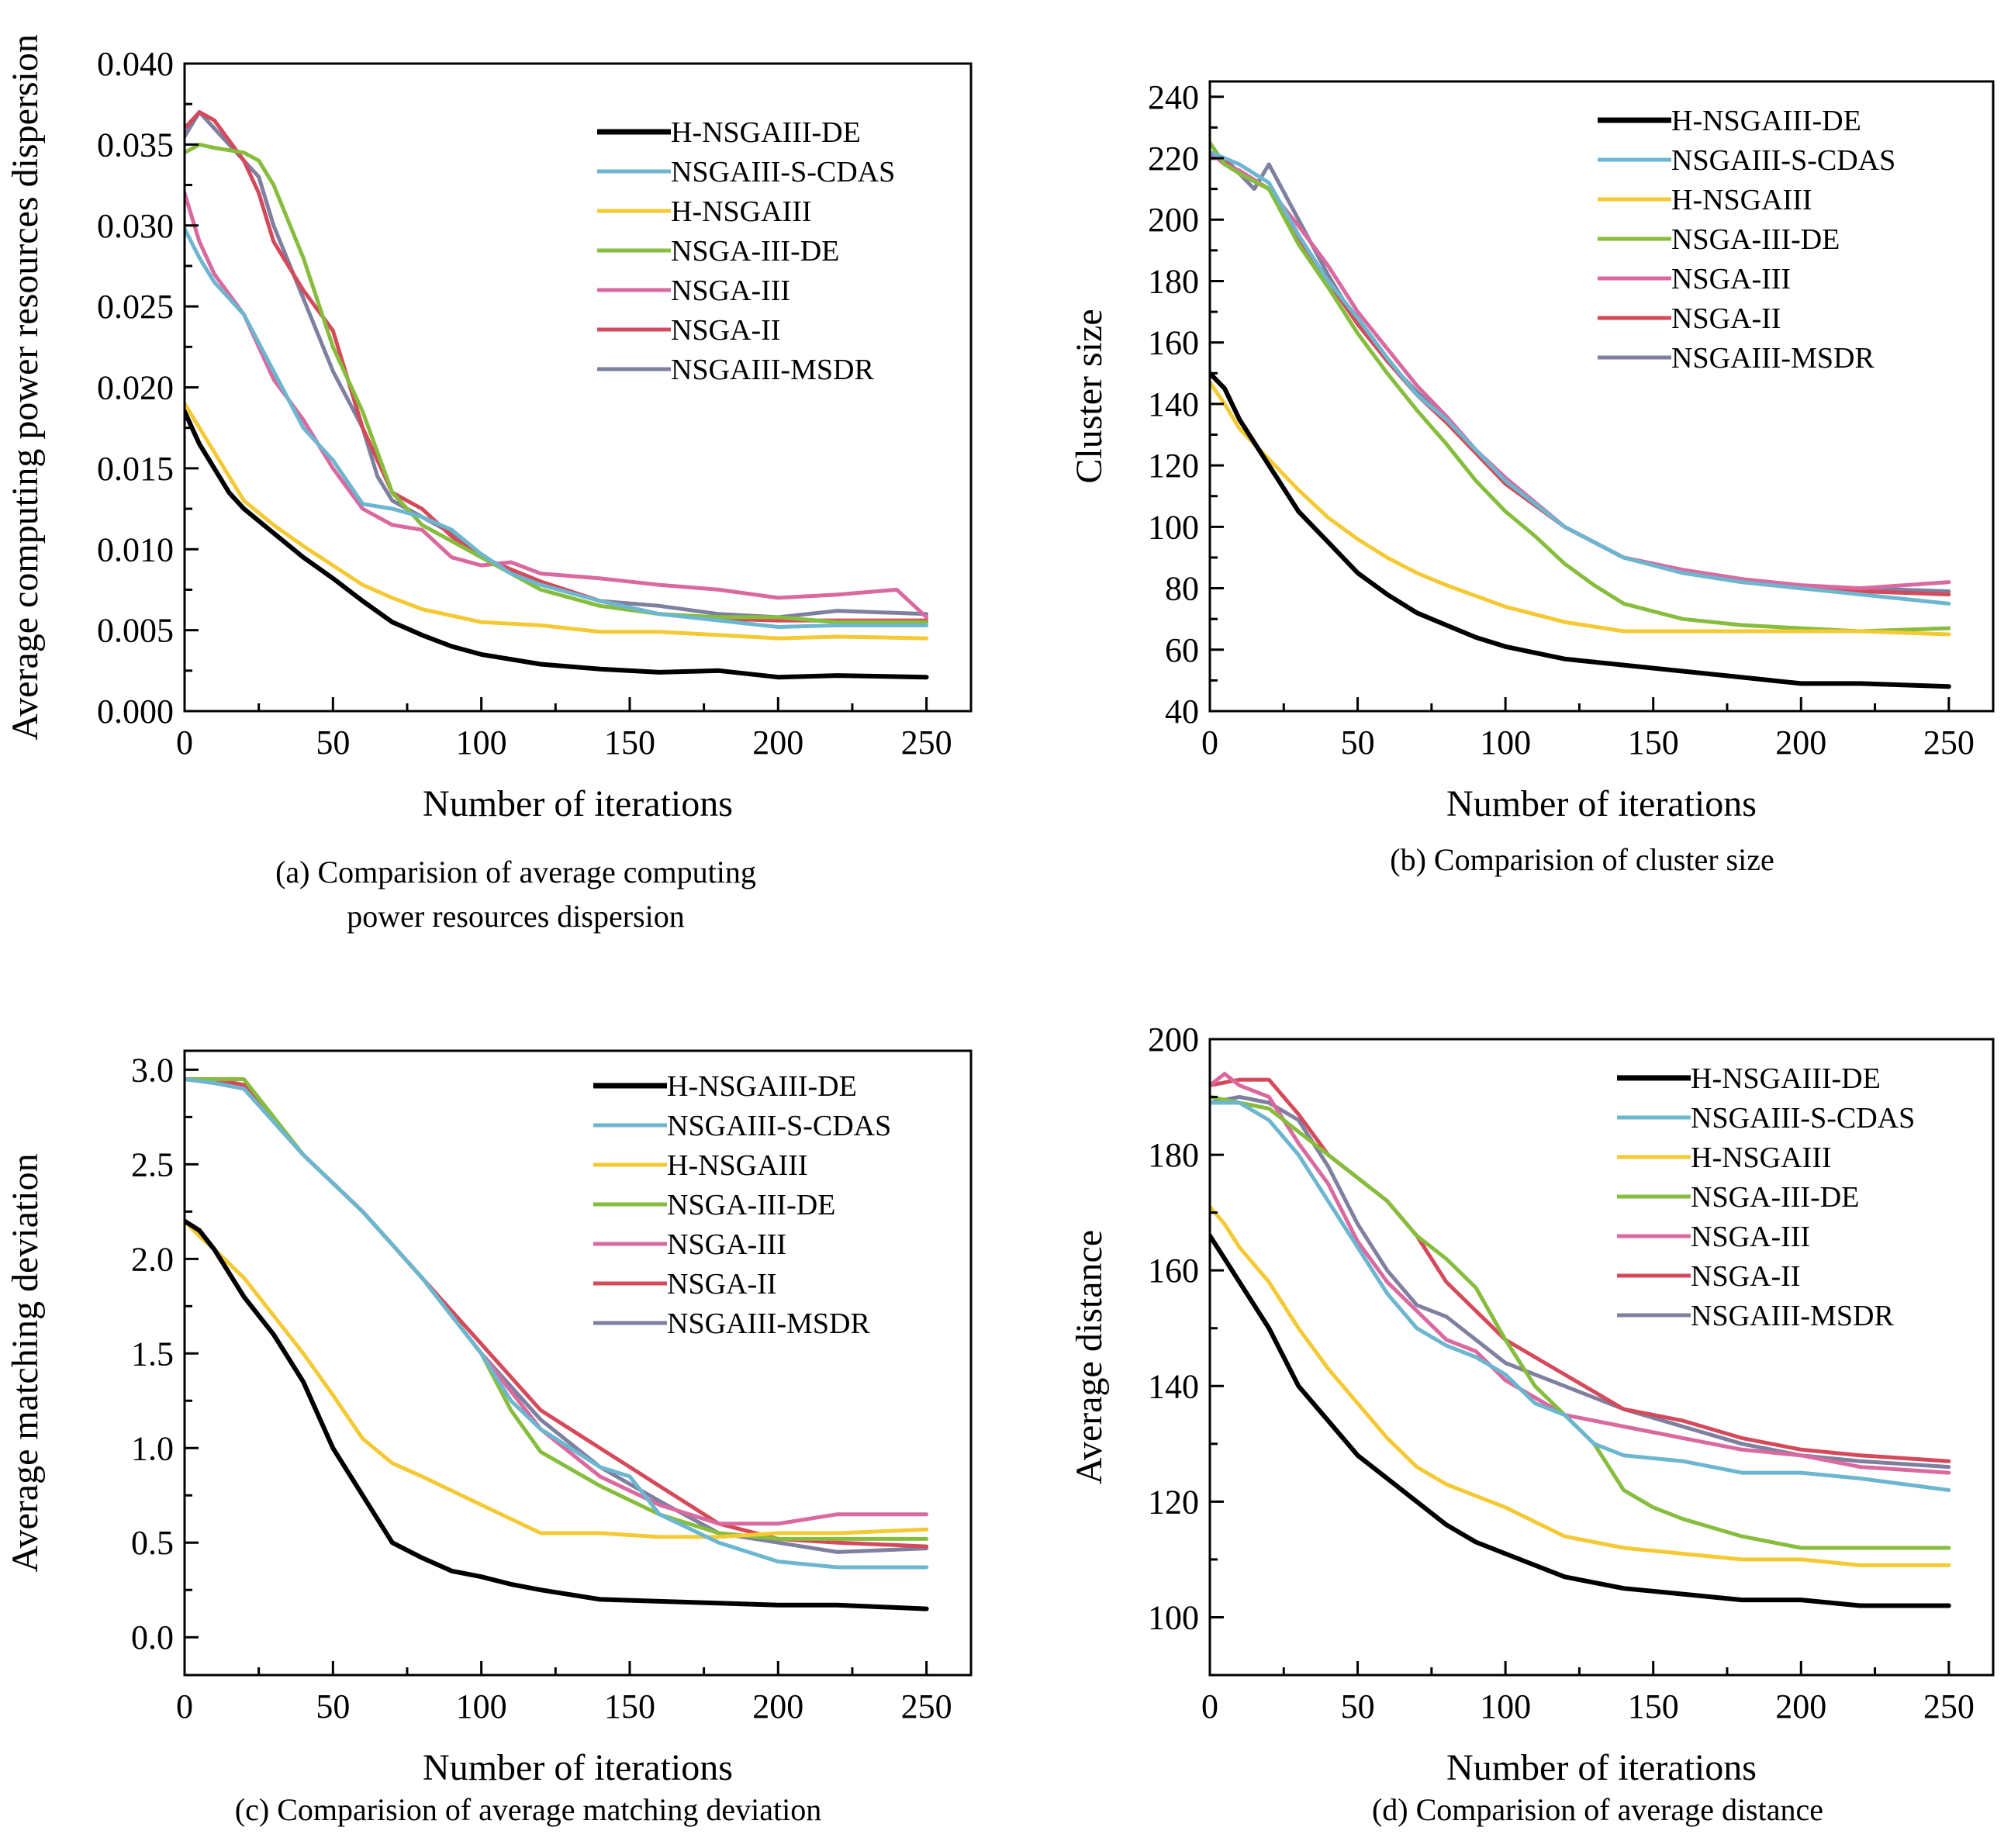 The height and width of the screenshot is (1848, 2011). What do you see at coordinates (135, 64) in the screenshot?
I see `y-tick-label: 0.040` at bounding box center [135, 64].